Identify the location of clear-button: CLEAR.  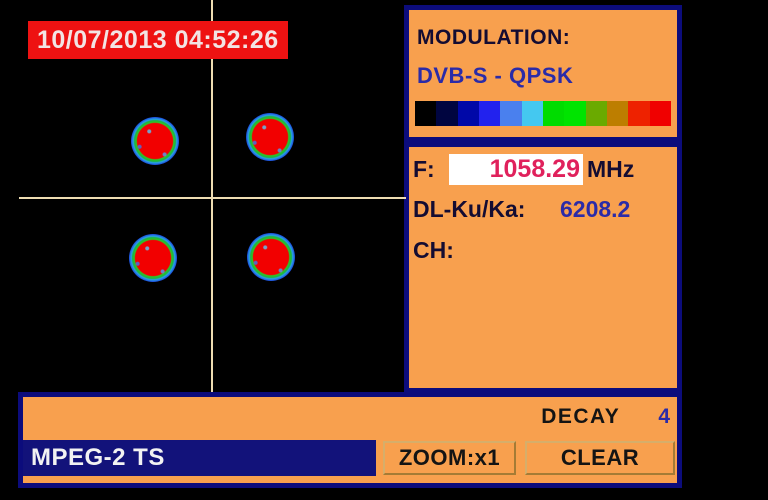
(600, 458).